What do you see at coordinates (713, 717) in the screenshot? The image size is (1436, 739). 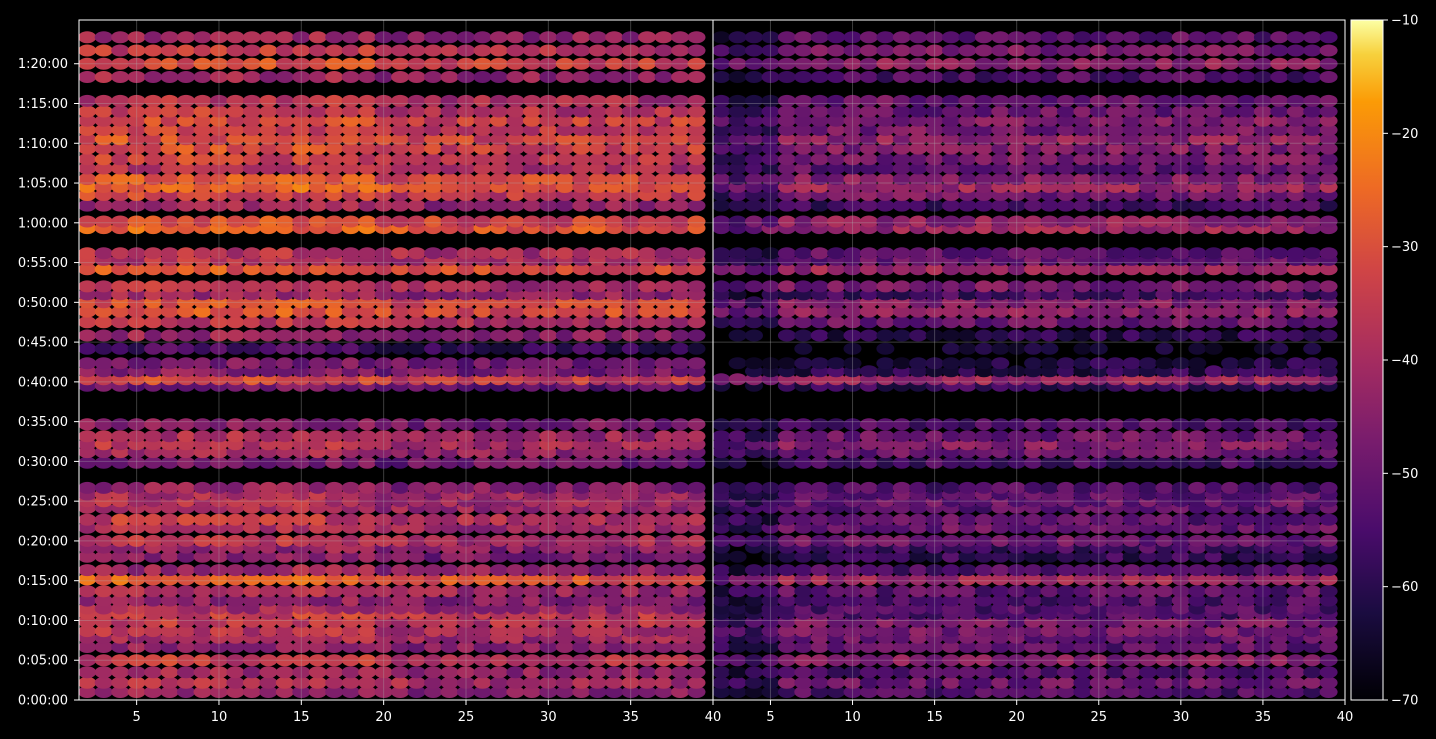 I see `x-tick-label: 40` at bounding box center [713, 717].